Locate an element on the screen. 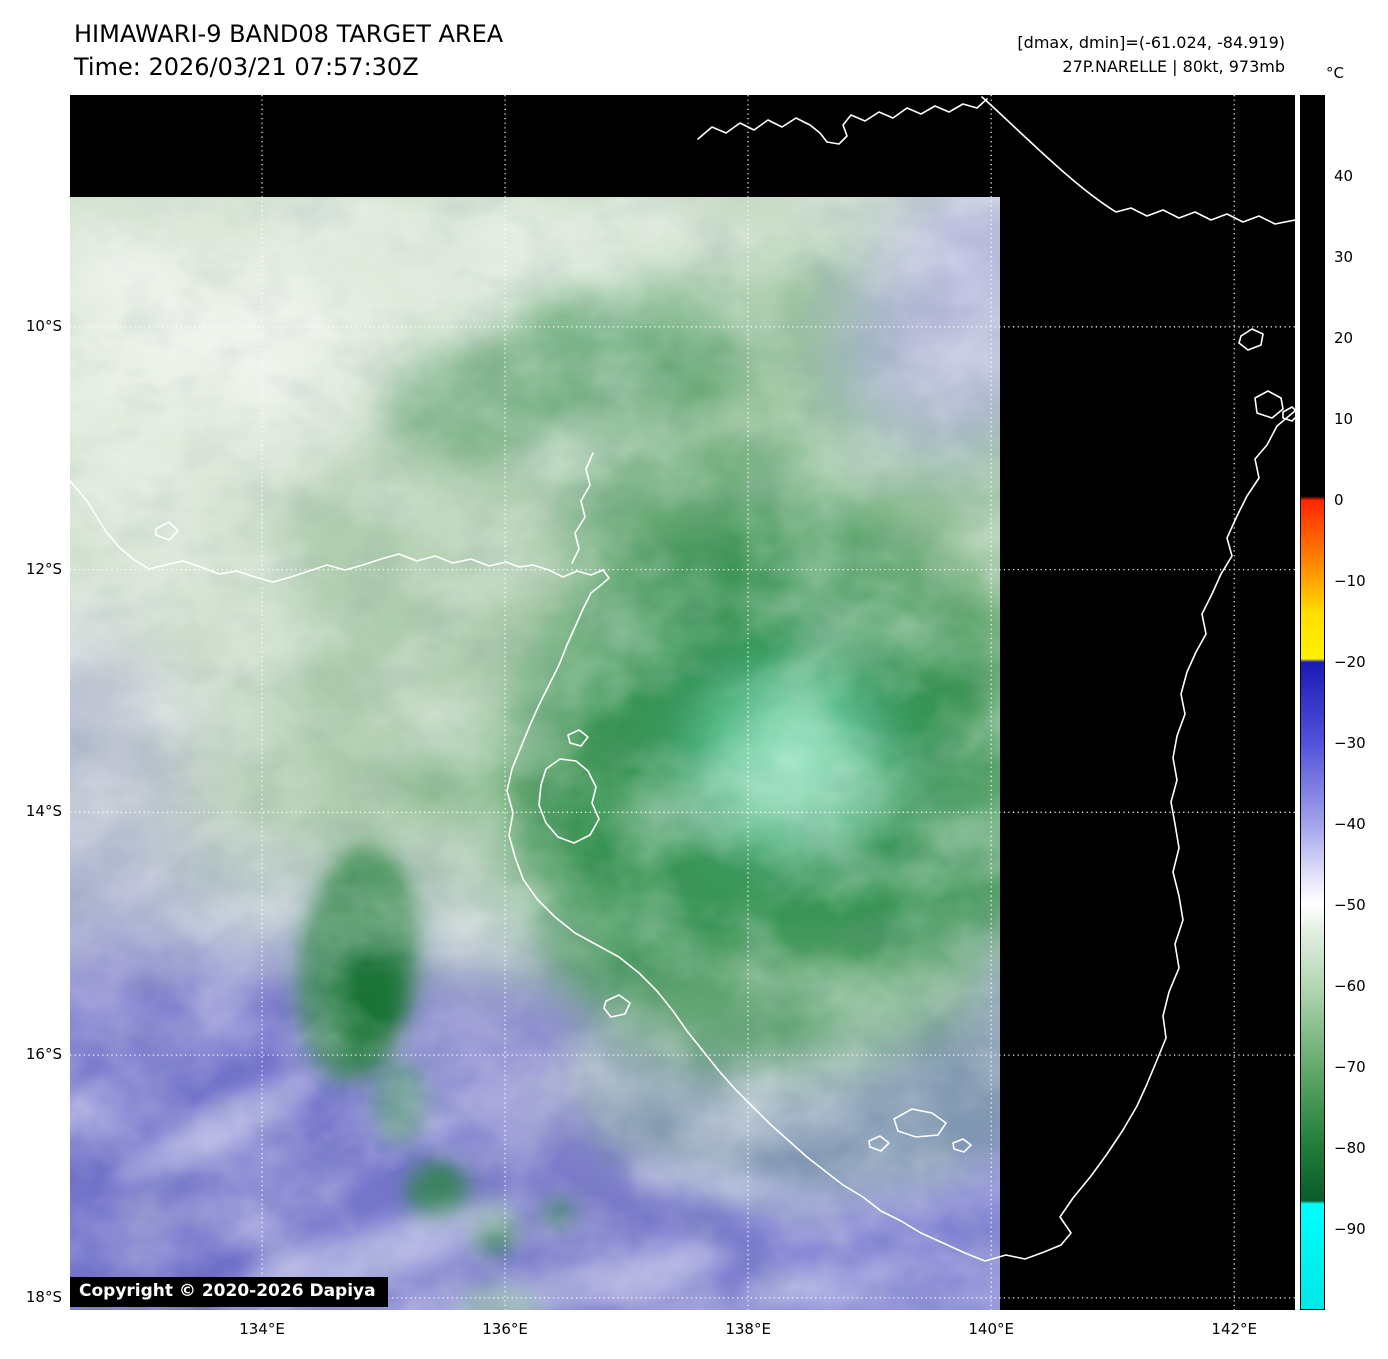 The height and width of the screenshot is (1359, 1388). colorbar-tick-label: −50 is located at coordinates (1350, 905).